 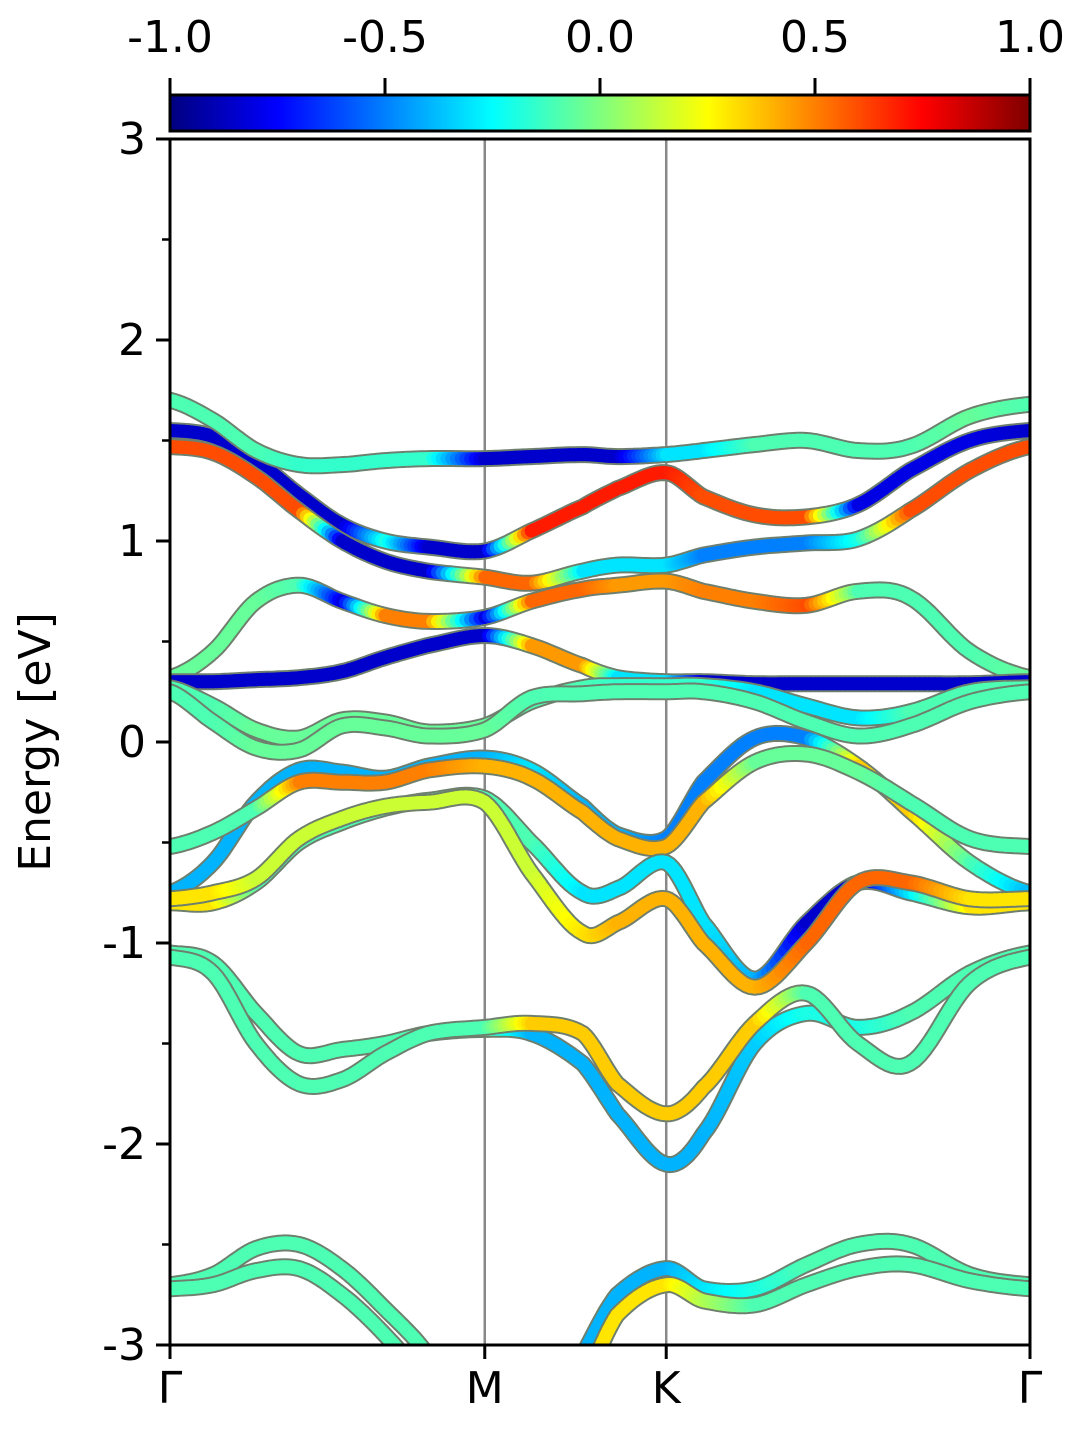 I want to click on colorbar-tick-label: 1.0, so click(x=1030, y=37).